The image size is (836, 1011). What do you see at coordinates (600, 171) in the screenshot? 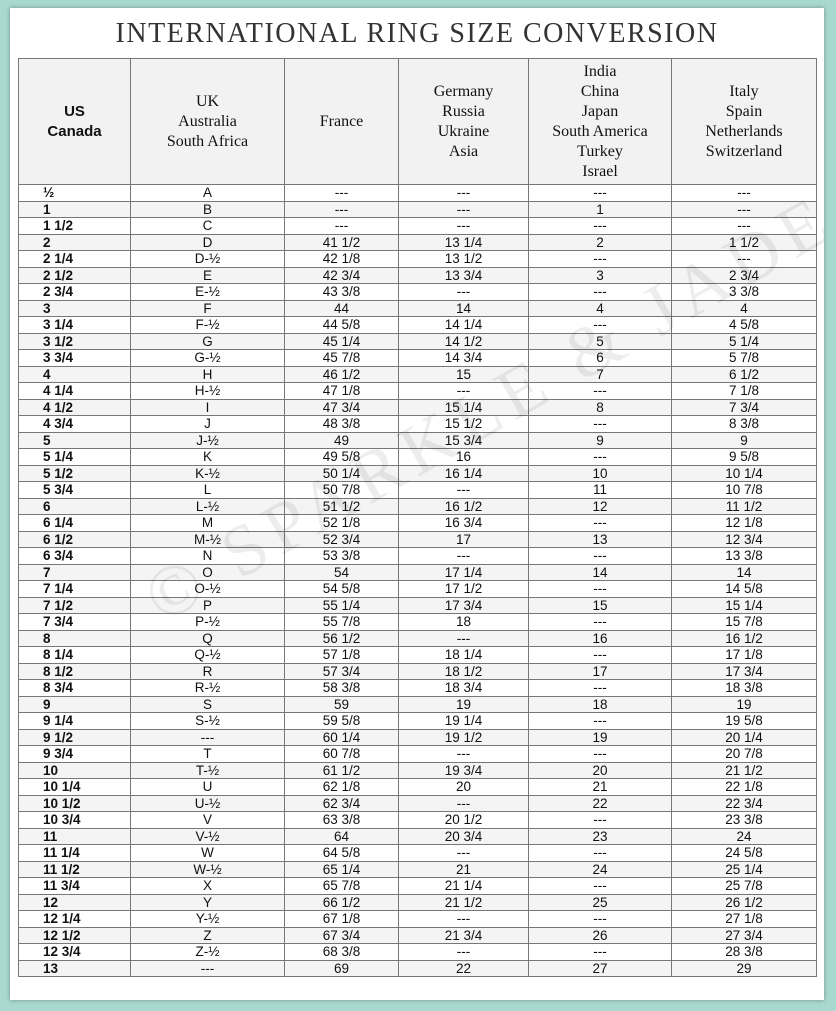
I see `header-line: Israel` at bounding box center [600, 171].